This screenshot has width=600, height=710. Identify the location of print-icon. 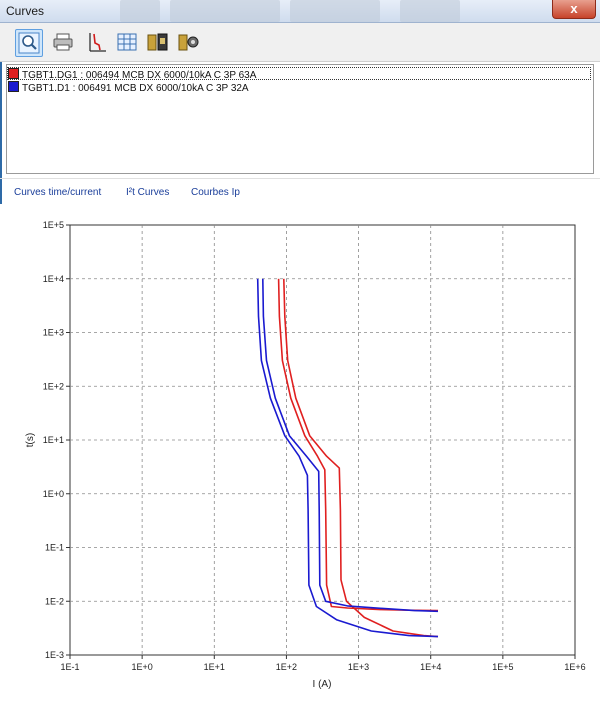
(63, 42).